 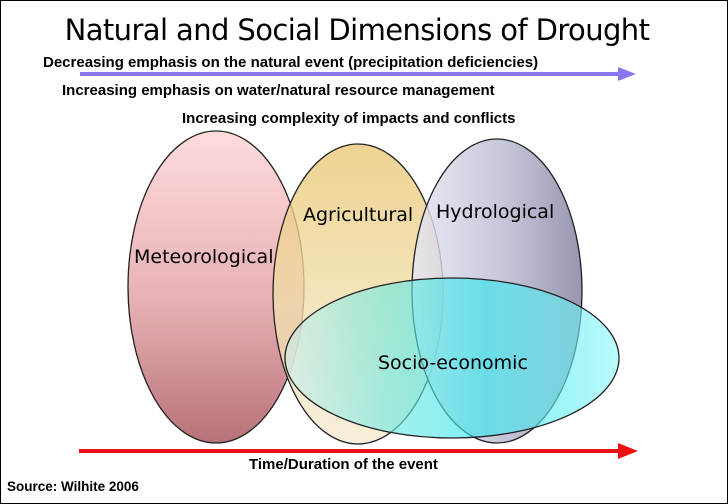 I want to click on agricultural-label: Agricultural, so click(x=358, y=215).